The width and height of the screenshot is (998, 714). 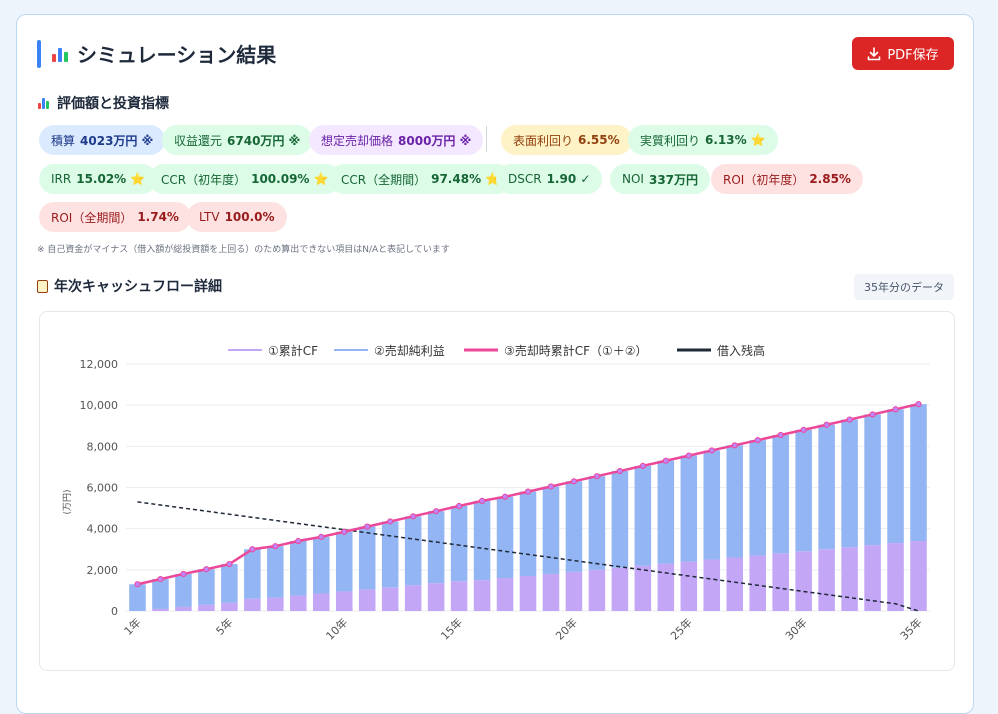 What do you see at coordinates (830, 179) in the screenshot?
I see `metric-value: 2.85%` at bounding box center [830, 179].